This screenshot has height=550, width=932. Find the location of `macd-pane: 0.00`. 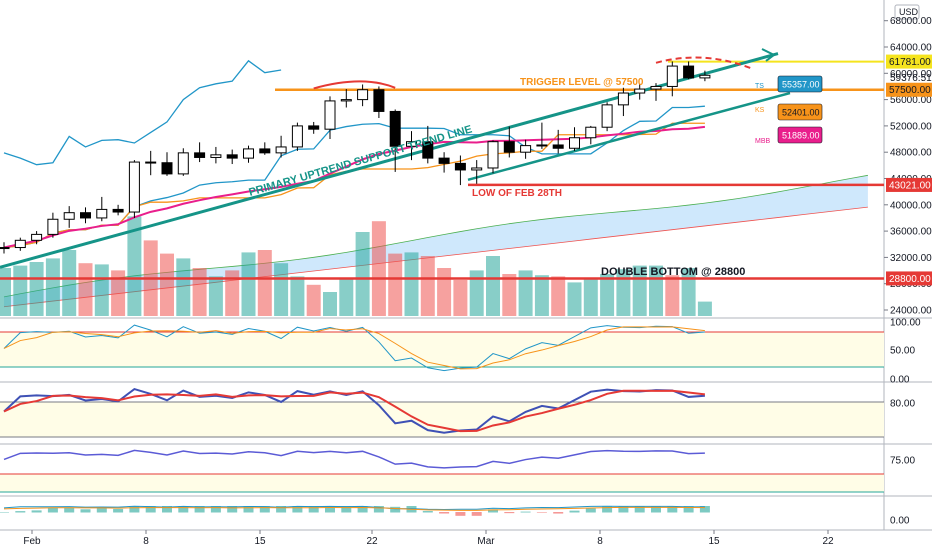

macd-pane: 0.00 is located at coordinates (455, 516).